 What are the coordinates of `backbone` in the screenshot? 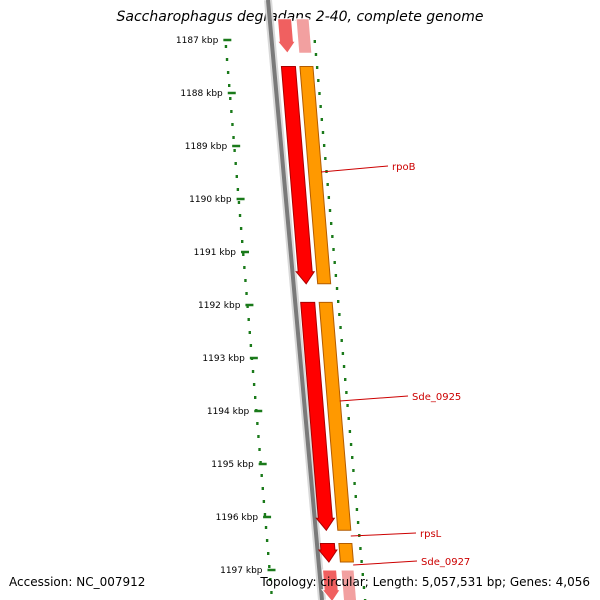 It's located at (295, 300).